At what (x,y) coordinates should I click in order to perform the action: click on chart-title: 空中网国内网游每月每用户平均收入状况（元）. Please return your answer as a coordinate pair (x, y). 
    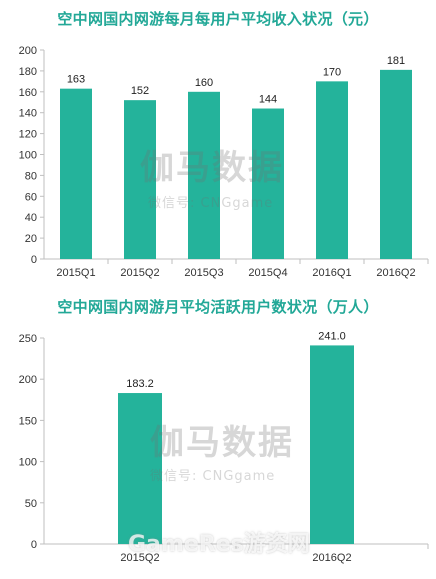
    Looking at the image, I should click on (218, 19).